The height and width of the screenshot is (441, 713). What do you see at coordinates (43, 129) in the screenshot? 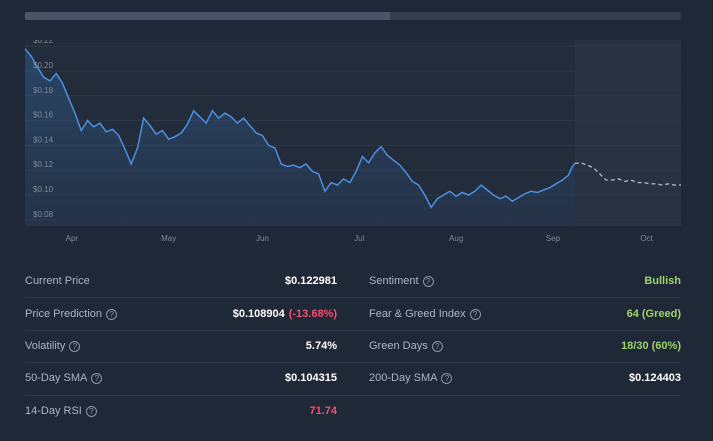
I see `y-axis-labels: $0.22 $0.20 $0.18 $0.16 $0.14 $0.12 $0.10 $0.08` at bounding box center [43, 129].